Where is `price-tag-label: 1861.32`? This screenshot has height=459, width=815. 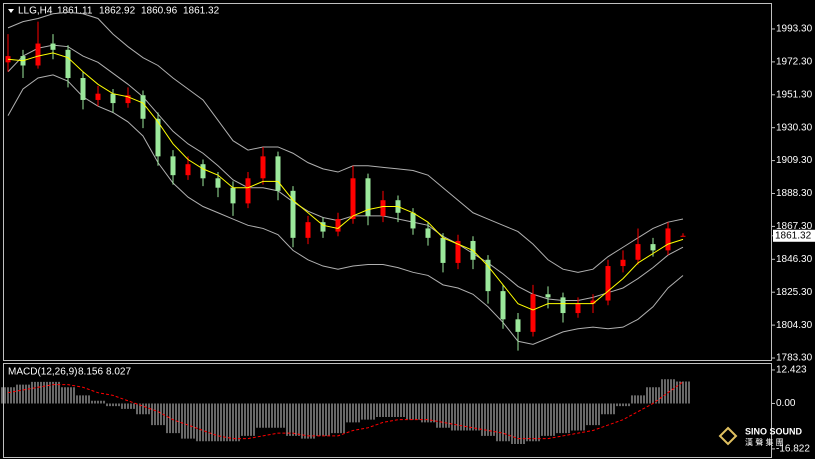
price-tag-label: 1861.32 is located at coordinates (793, 235).